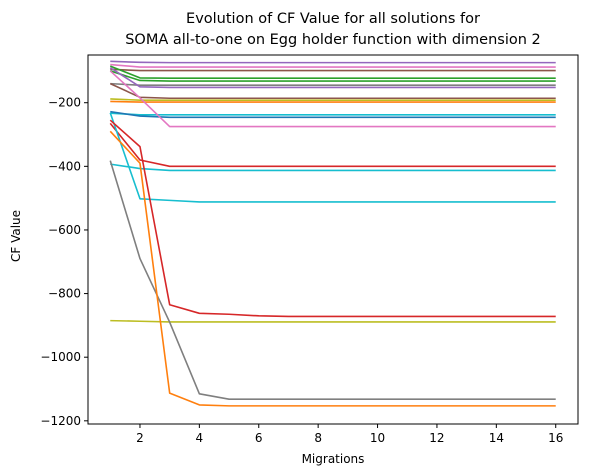  I want to click on y-tick-label: −800, so click(64, 294).